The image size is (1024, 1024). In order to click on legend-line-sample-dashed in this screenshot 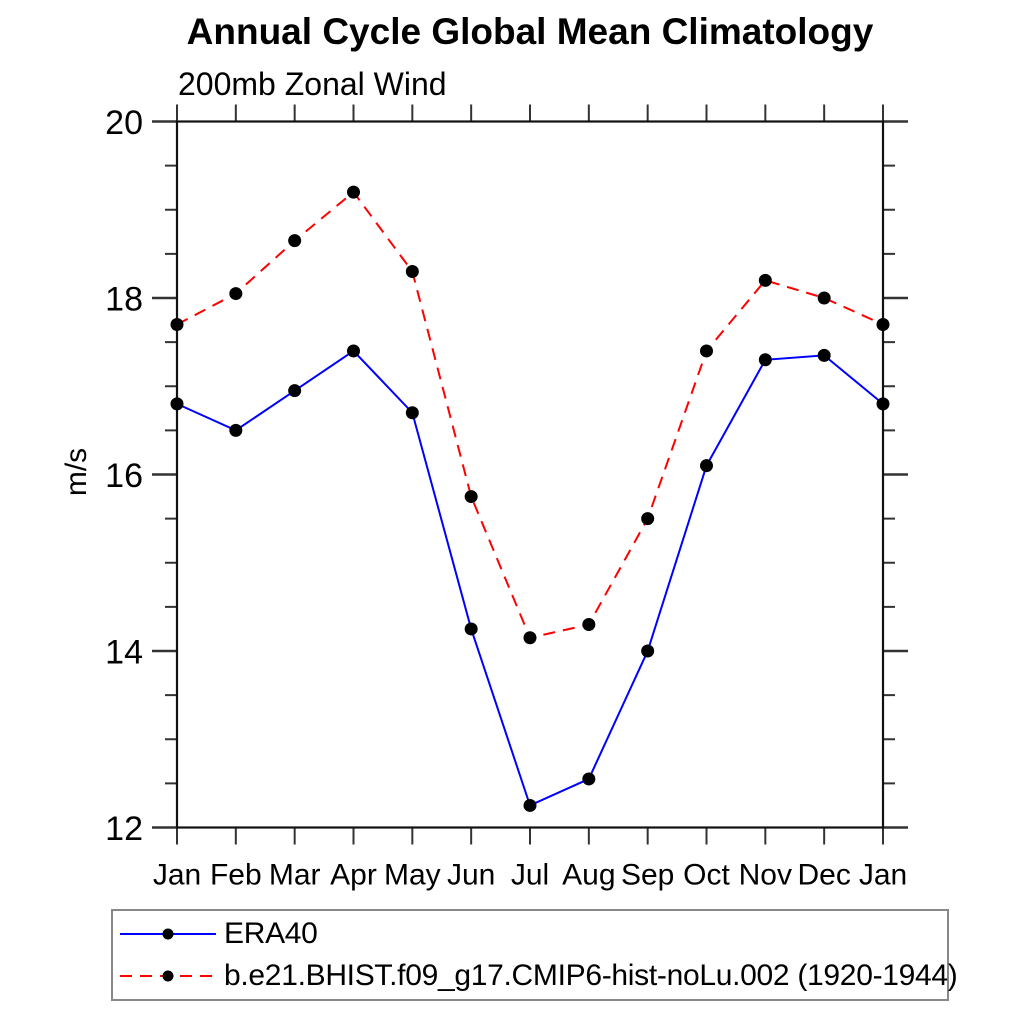, I will do `click(168, 976)`.